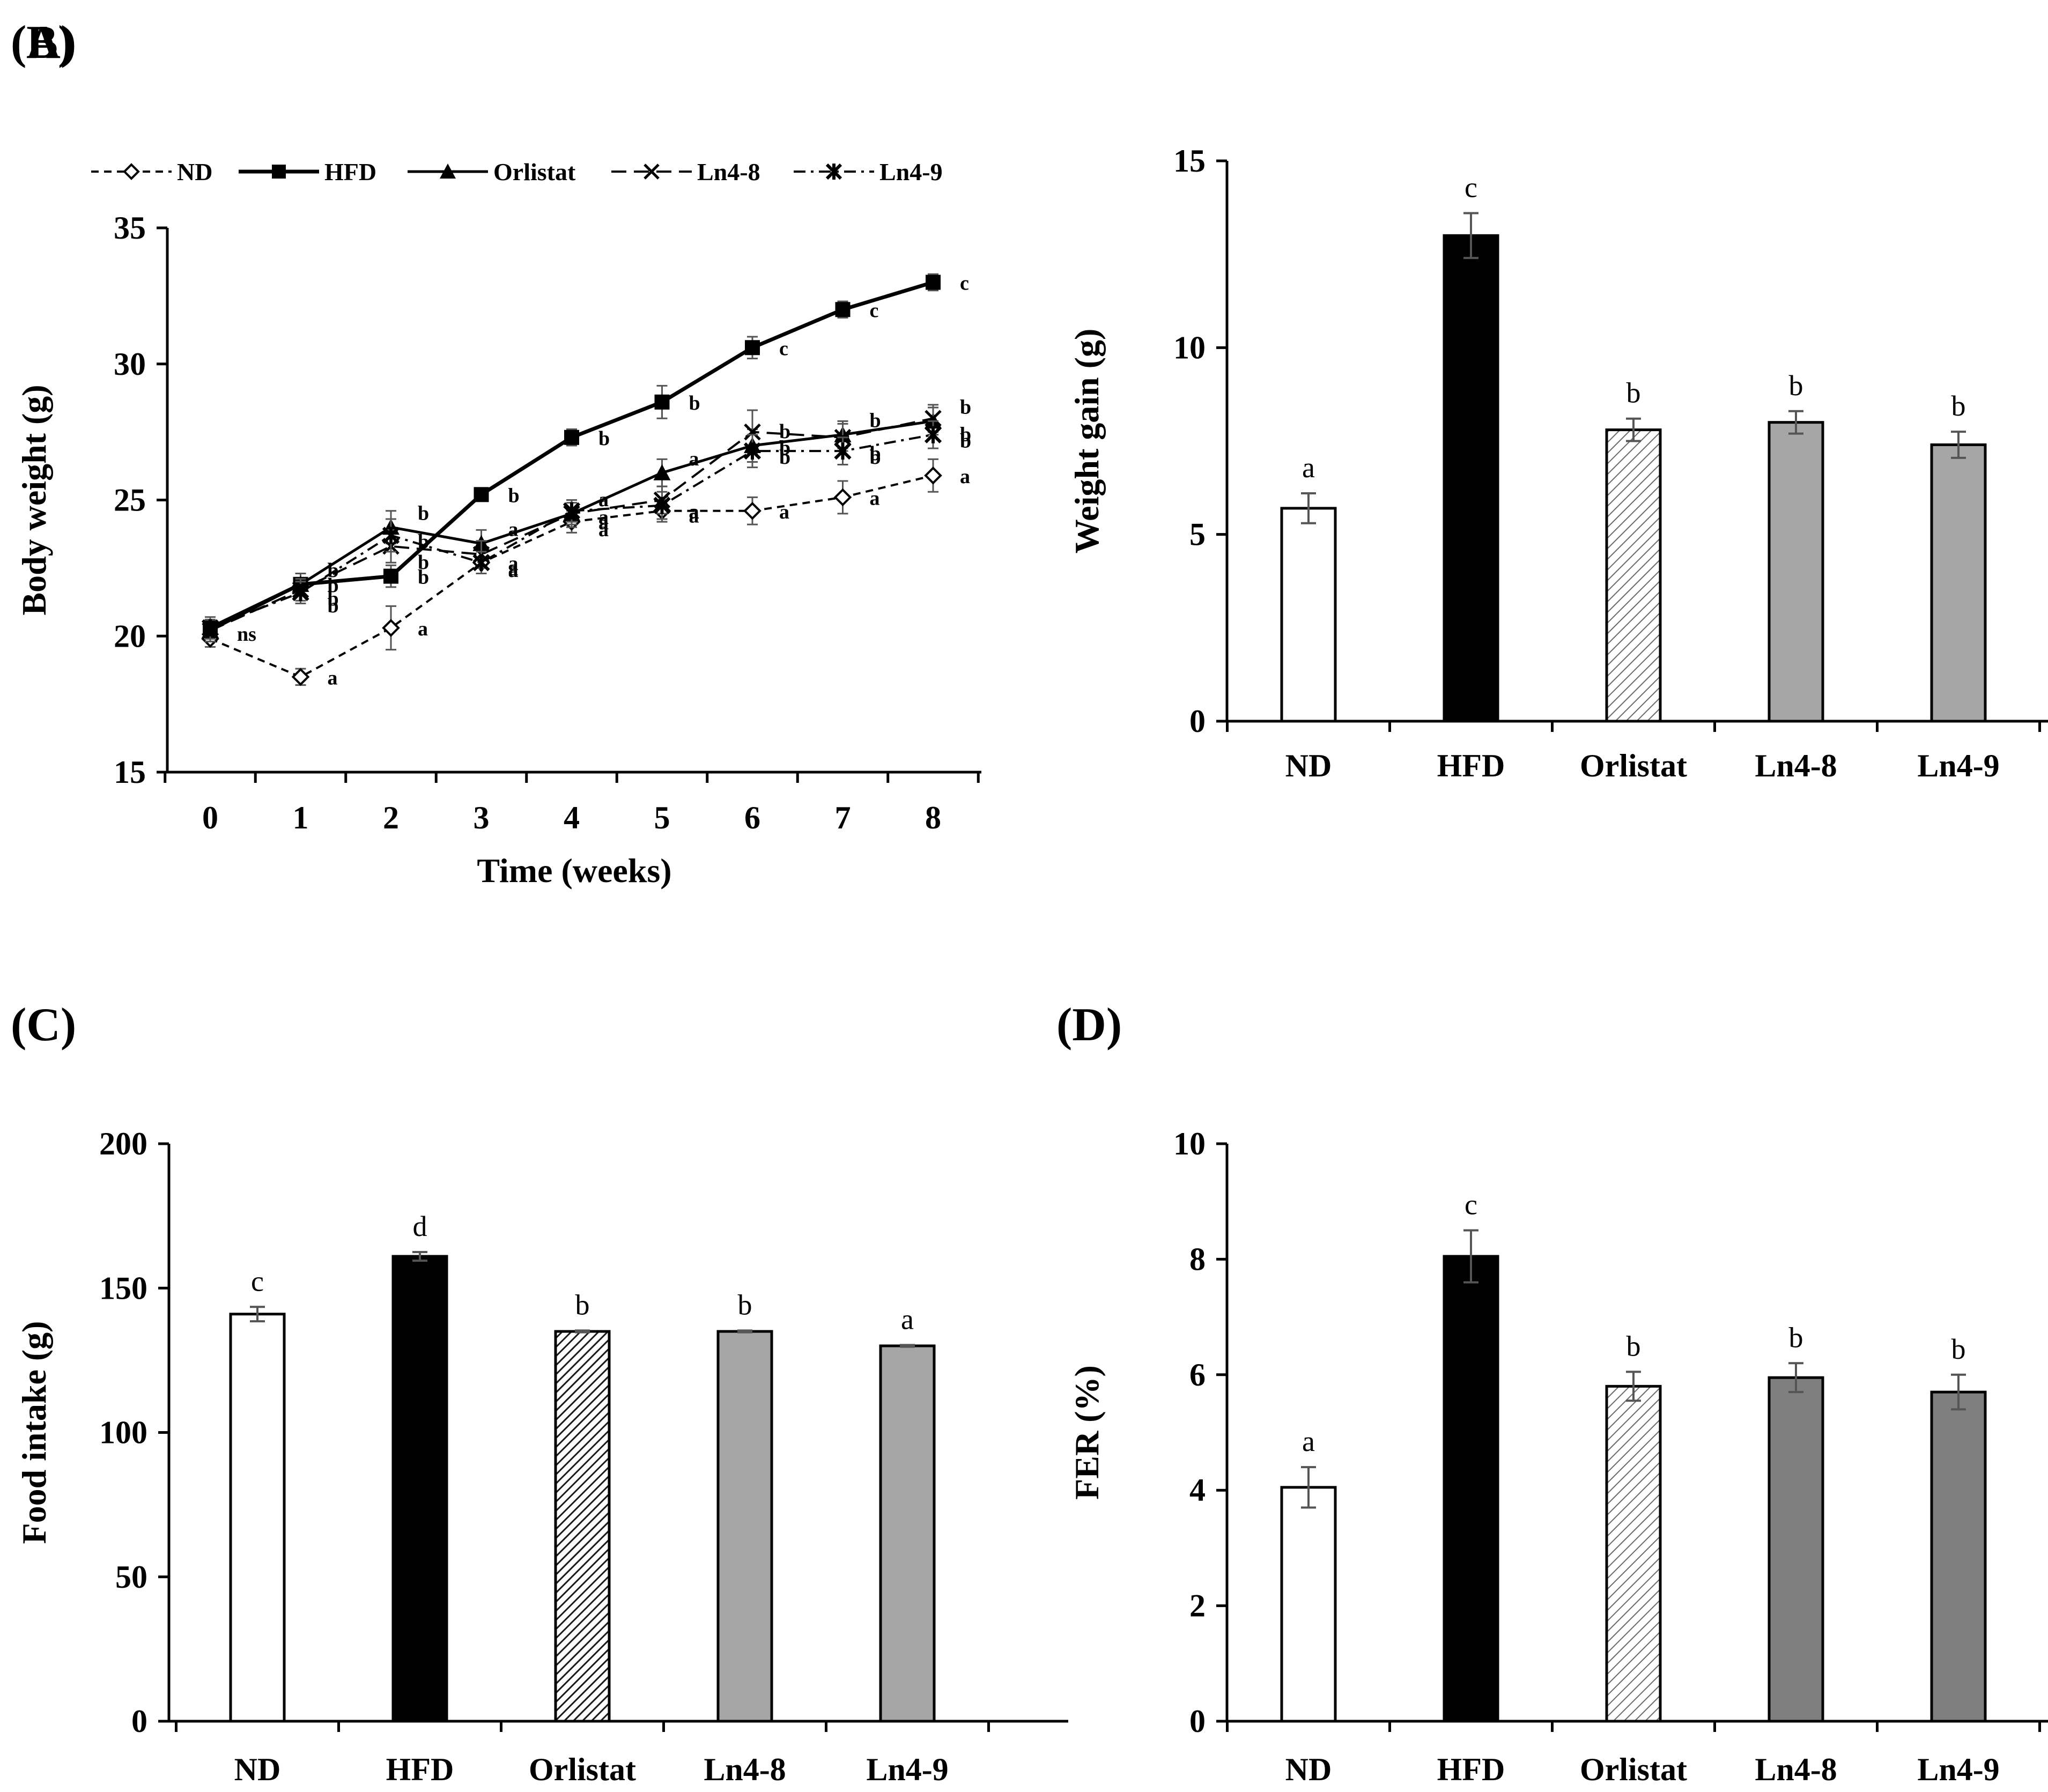 This screenshot has height=1792, width=2048. What do you see at coordinates (1197, 1375) in the screenshot?
I see `y-tick-label: 6` at bounding box center [1197, 1375].